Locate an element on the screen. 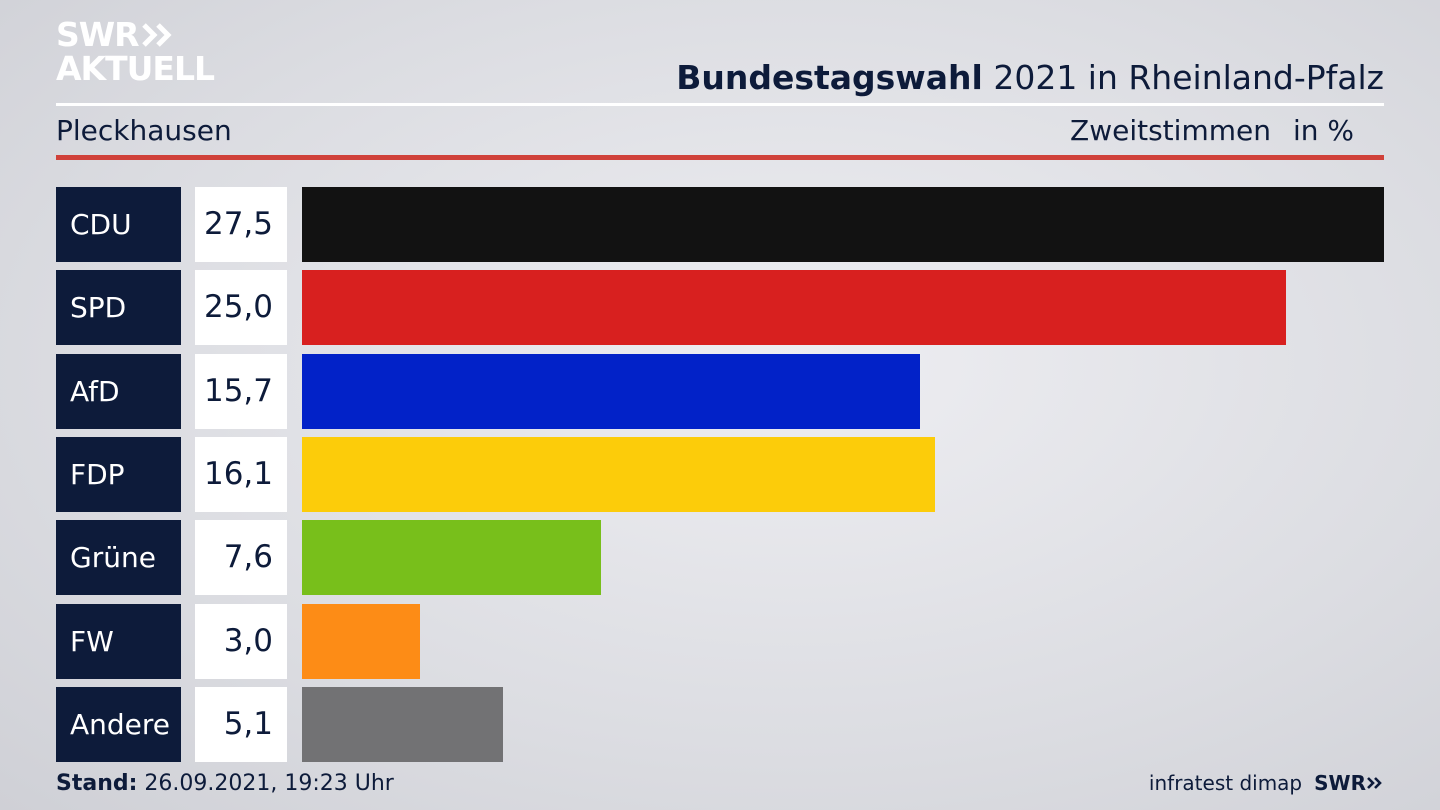  unit-text: in % is located at coordinates (1323, 130).